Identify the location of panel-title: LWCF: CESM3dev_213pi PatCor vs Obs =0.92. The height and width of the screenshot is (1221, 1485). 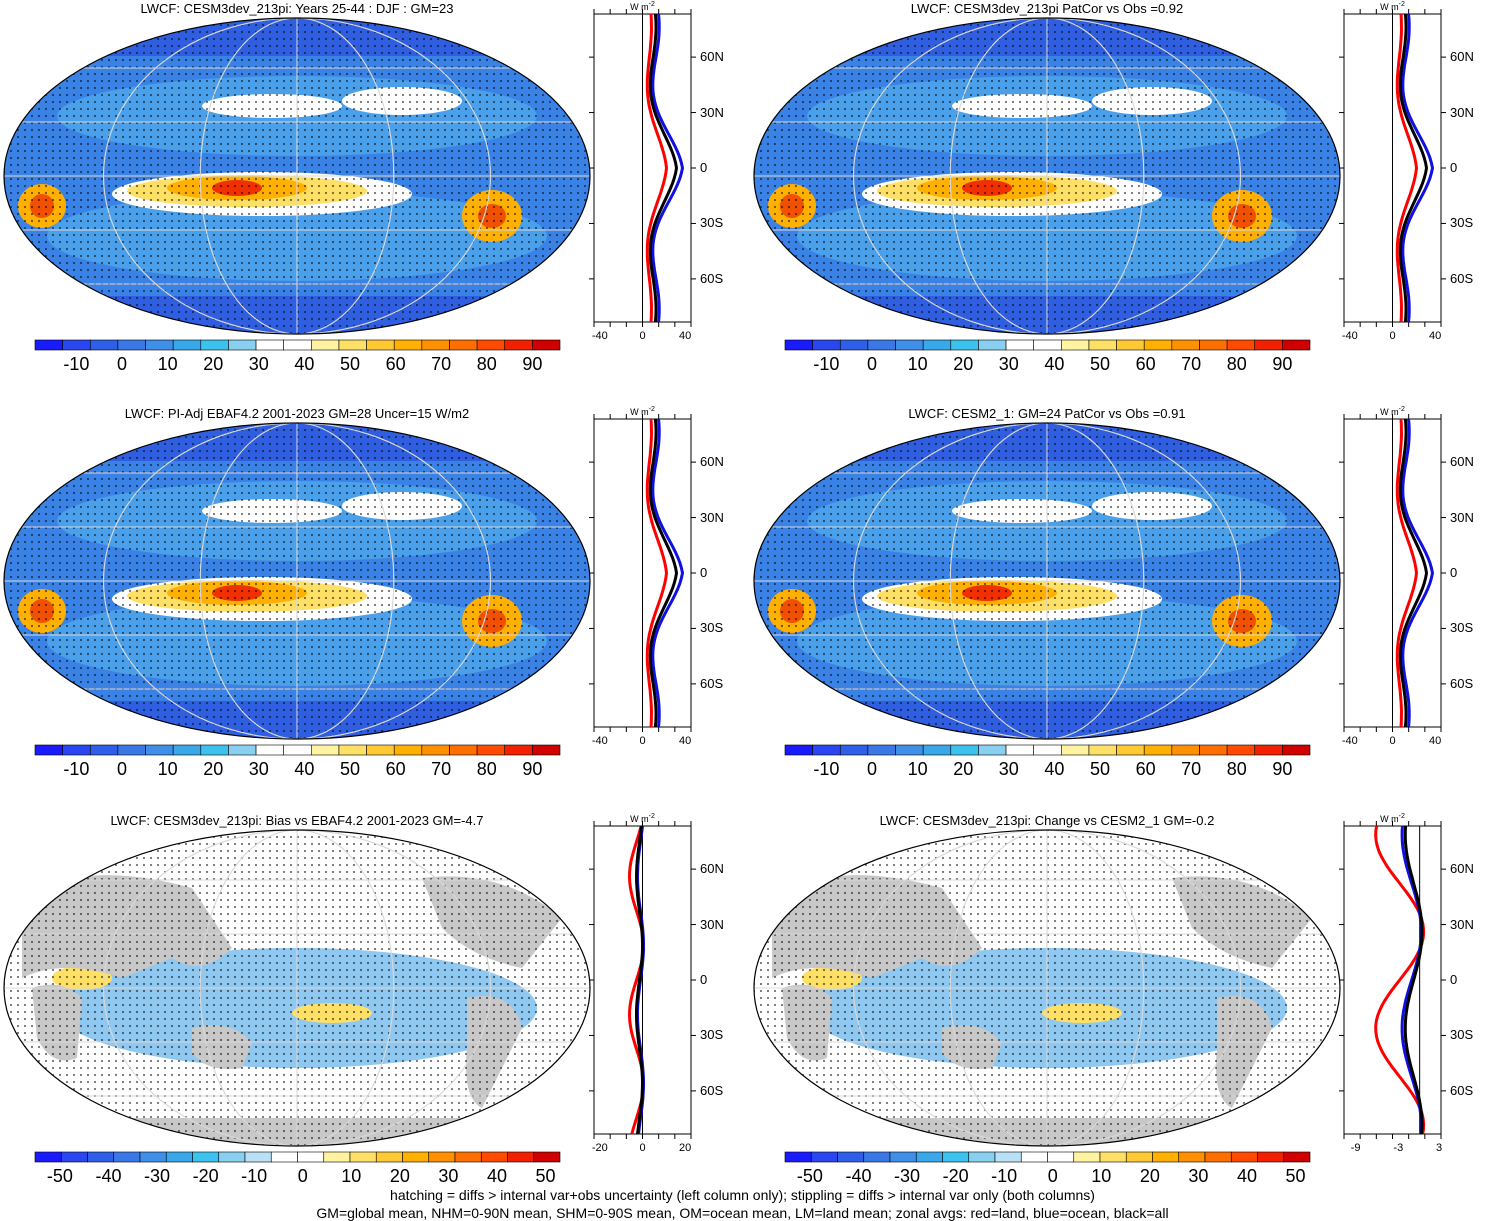
(1047, 8).